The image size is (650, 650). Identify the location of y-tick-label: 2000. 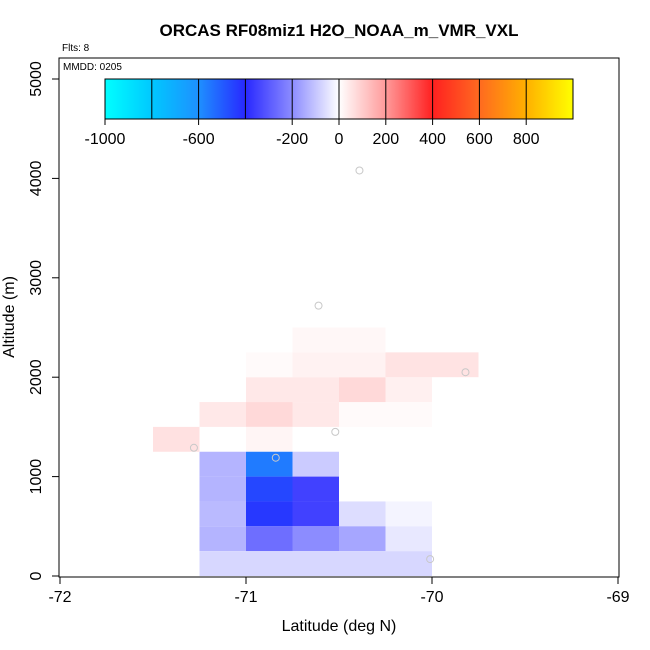
(36, 377).